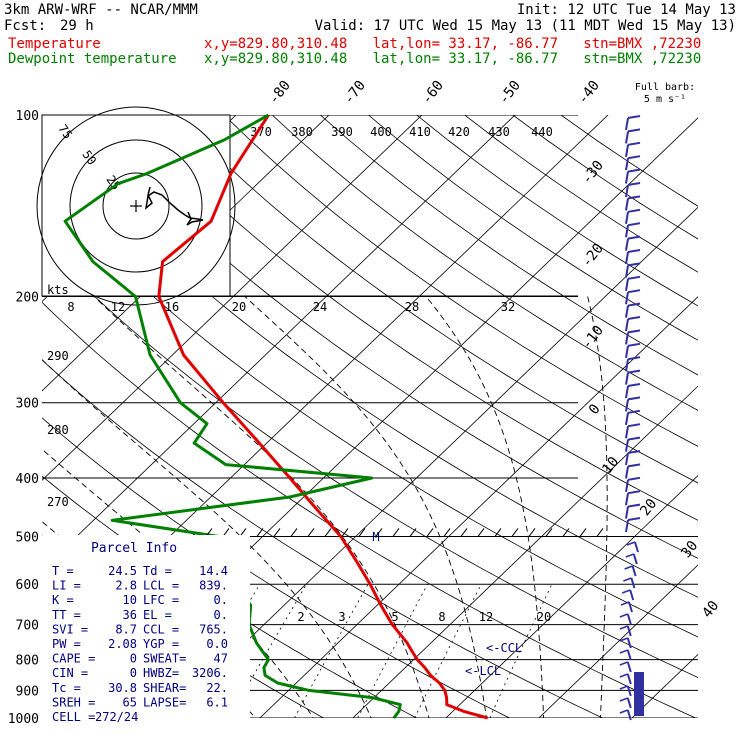 The width and height of the screenshot is (740, 740). Describe the element at coordinates (25, 26) in the screenshot. I see `forecast-label: Fcst:` at that location.